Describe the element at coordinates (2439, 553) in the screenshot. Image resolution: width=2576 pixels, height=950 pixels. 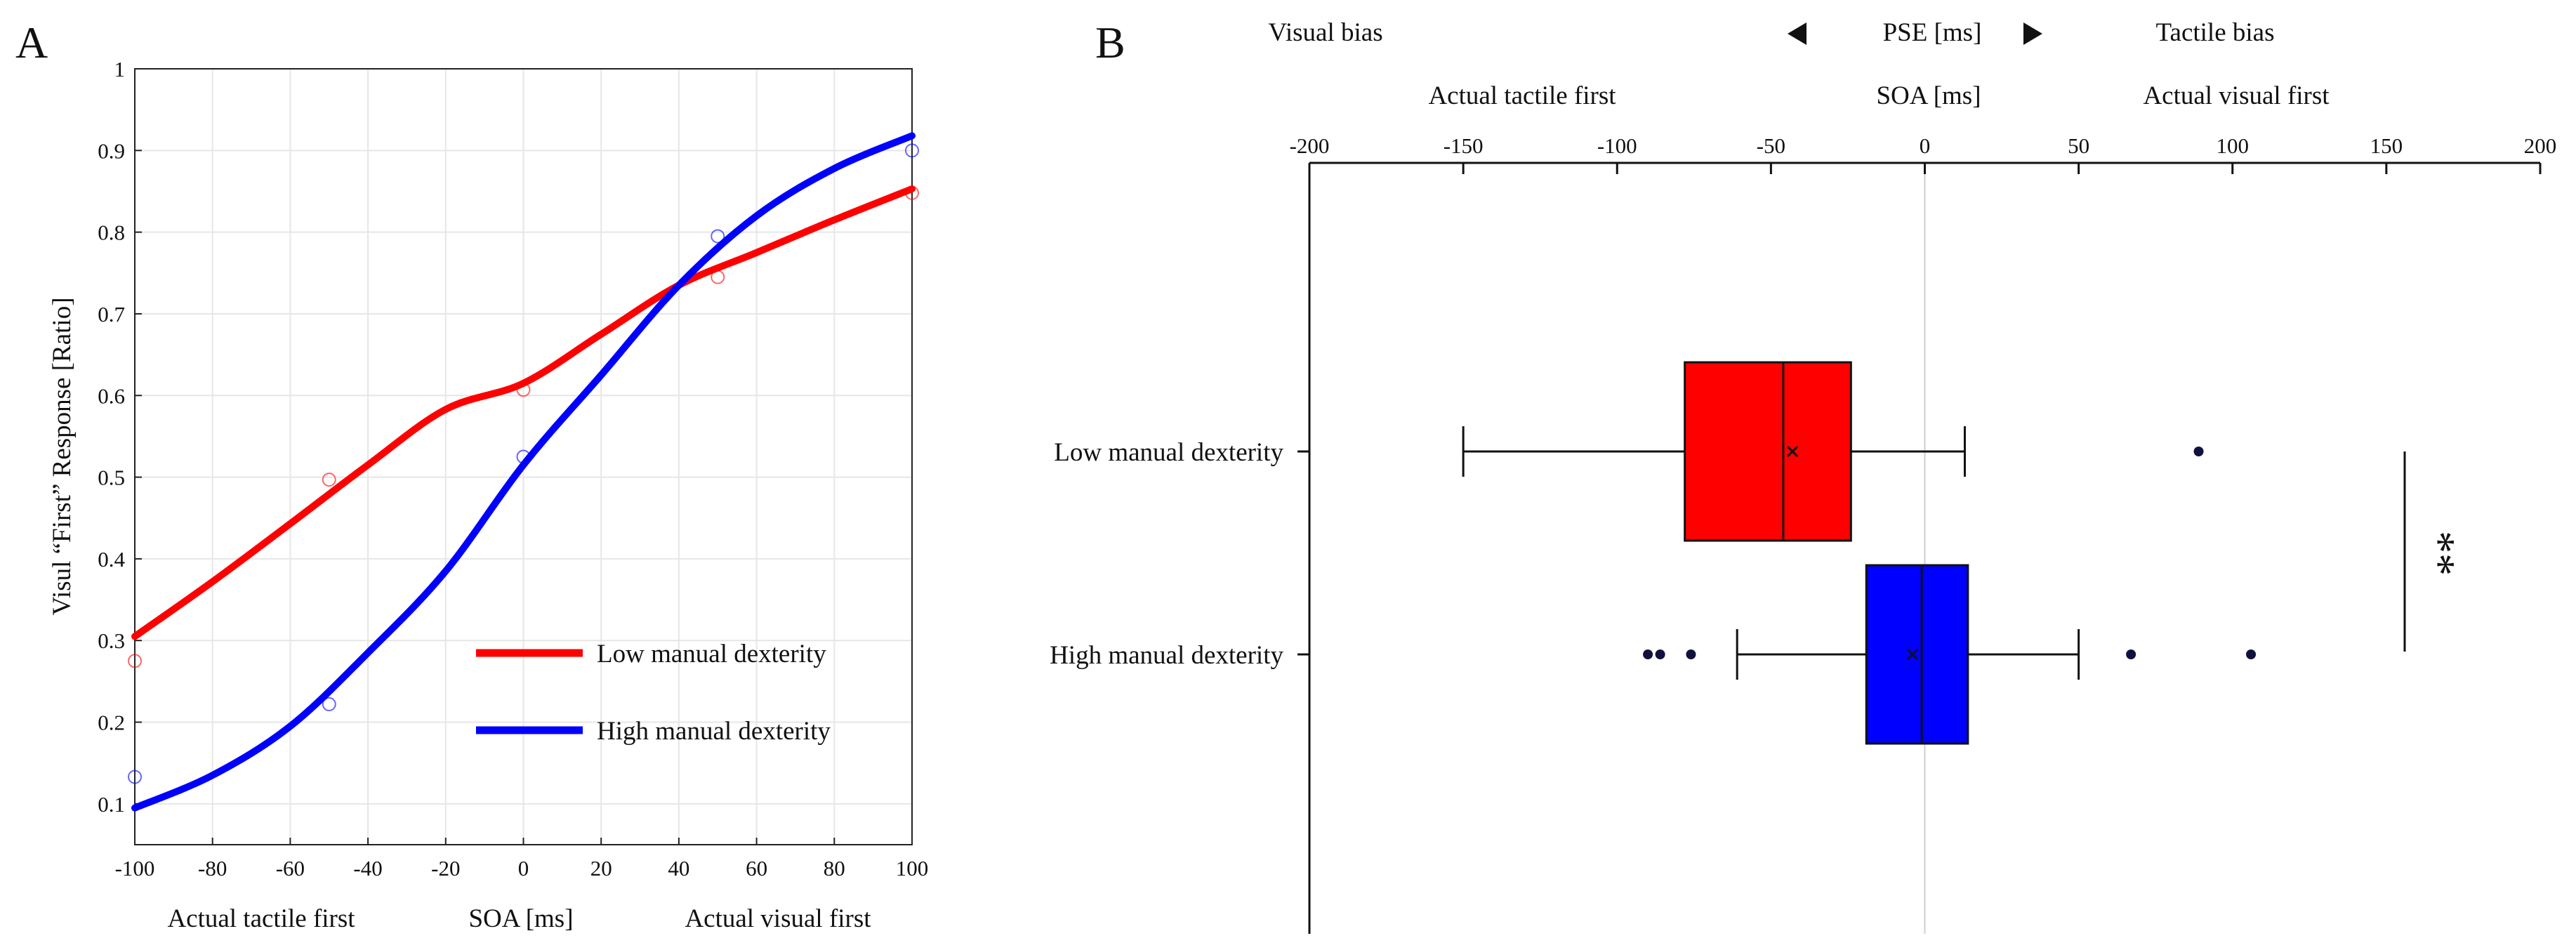
I see `significance-stars-top: **` at that location.